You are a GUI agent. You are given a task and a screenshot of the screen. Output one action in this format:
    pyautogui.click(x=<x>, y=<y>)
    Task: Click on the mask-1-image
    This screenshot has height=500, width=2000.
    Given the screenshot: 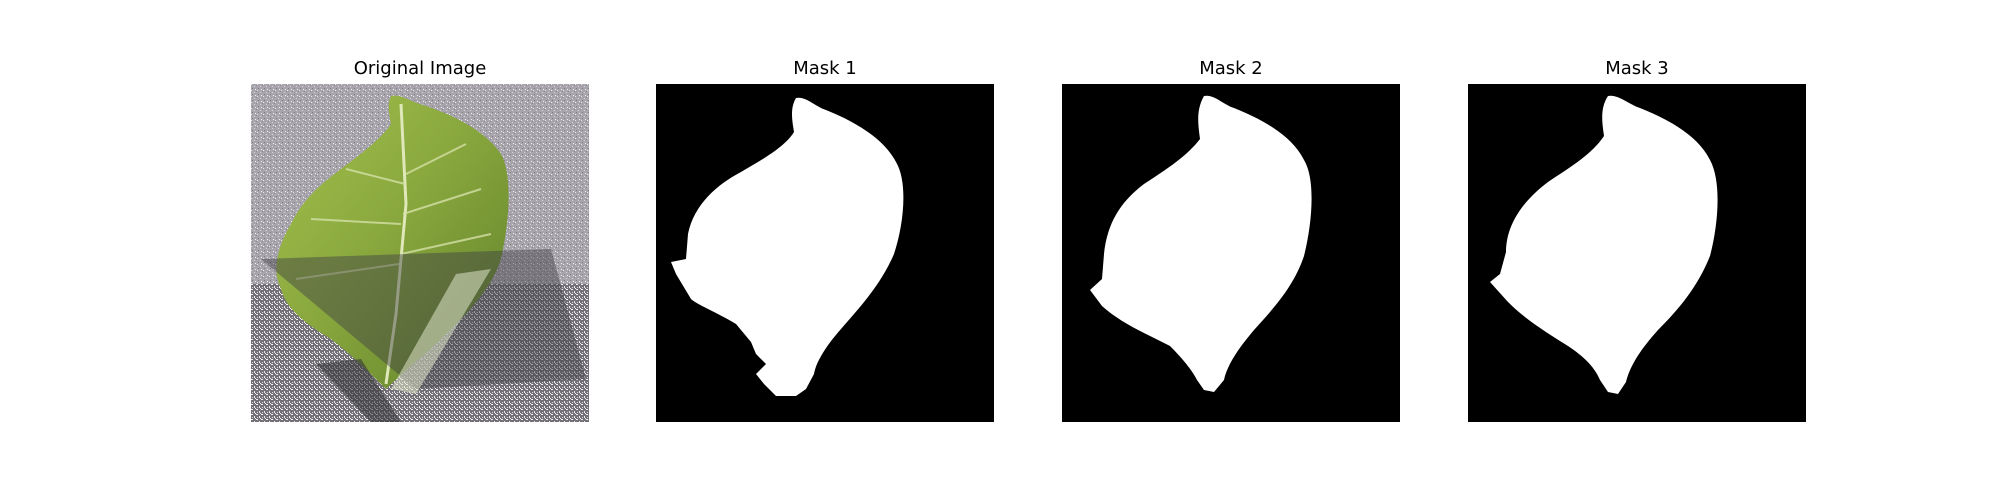 What is the action you would take?
    pyautogui.click(x=825, y=253)
    